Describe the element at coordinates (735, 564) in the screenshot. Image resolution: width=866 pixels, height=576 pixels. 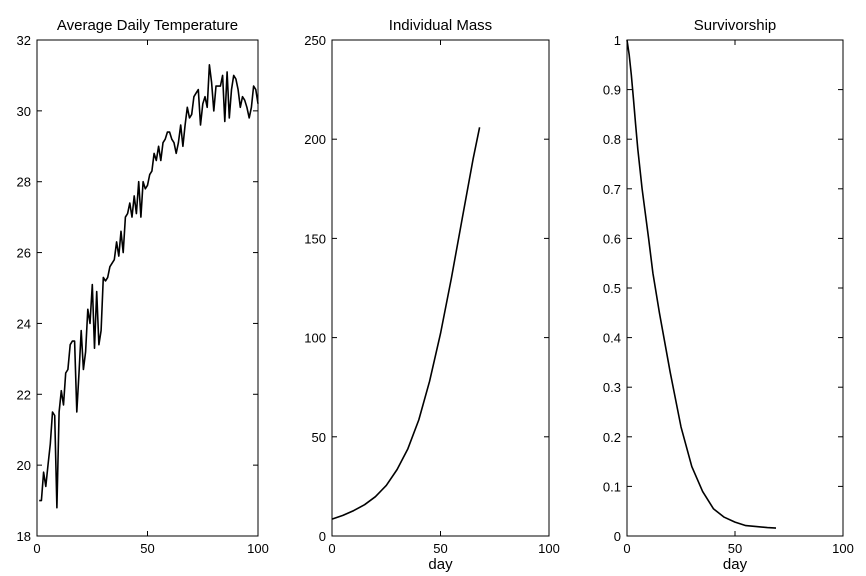
I see `survivorship-xlabel: day` at that location.